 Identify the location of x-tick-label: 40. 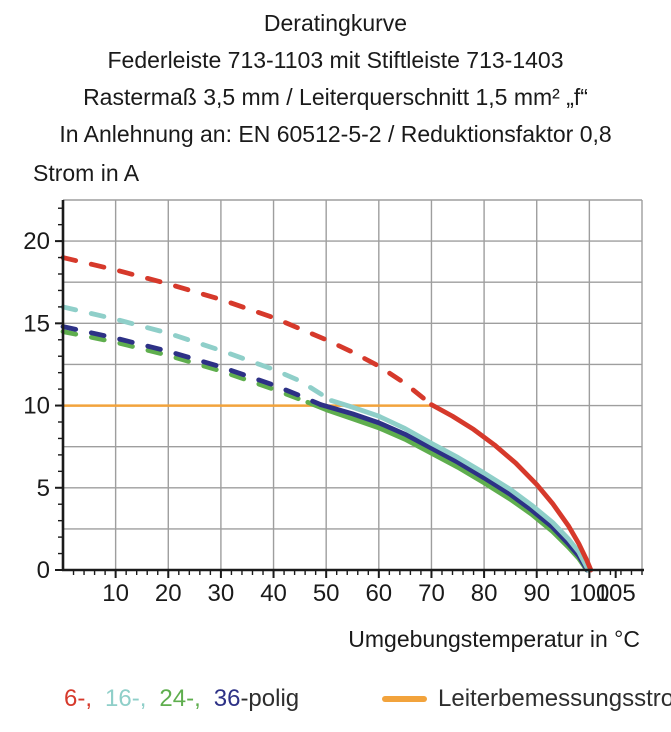
(273, 593).